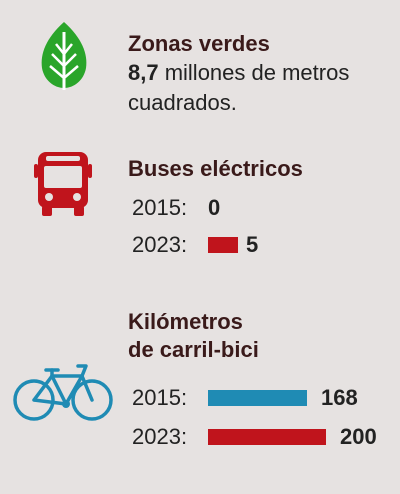 The width and height of the screenshot is (400, 494). I want to click on zonas-title: Zonas verdes, so click(199, 43).